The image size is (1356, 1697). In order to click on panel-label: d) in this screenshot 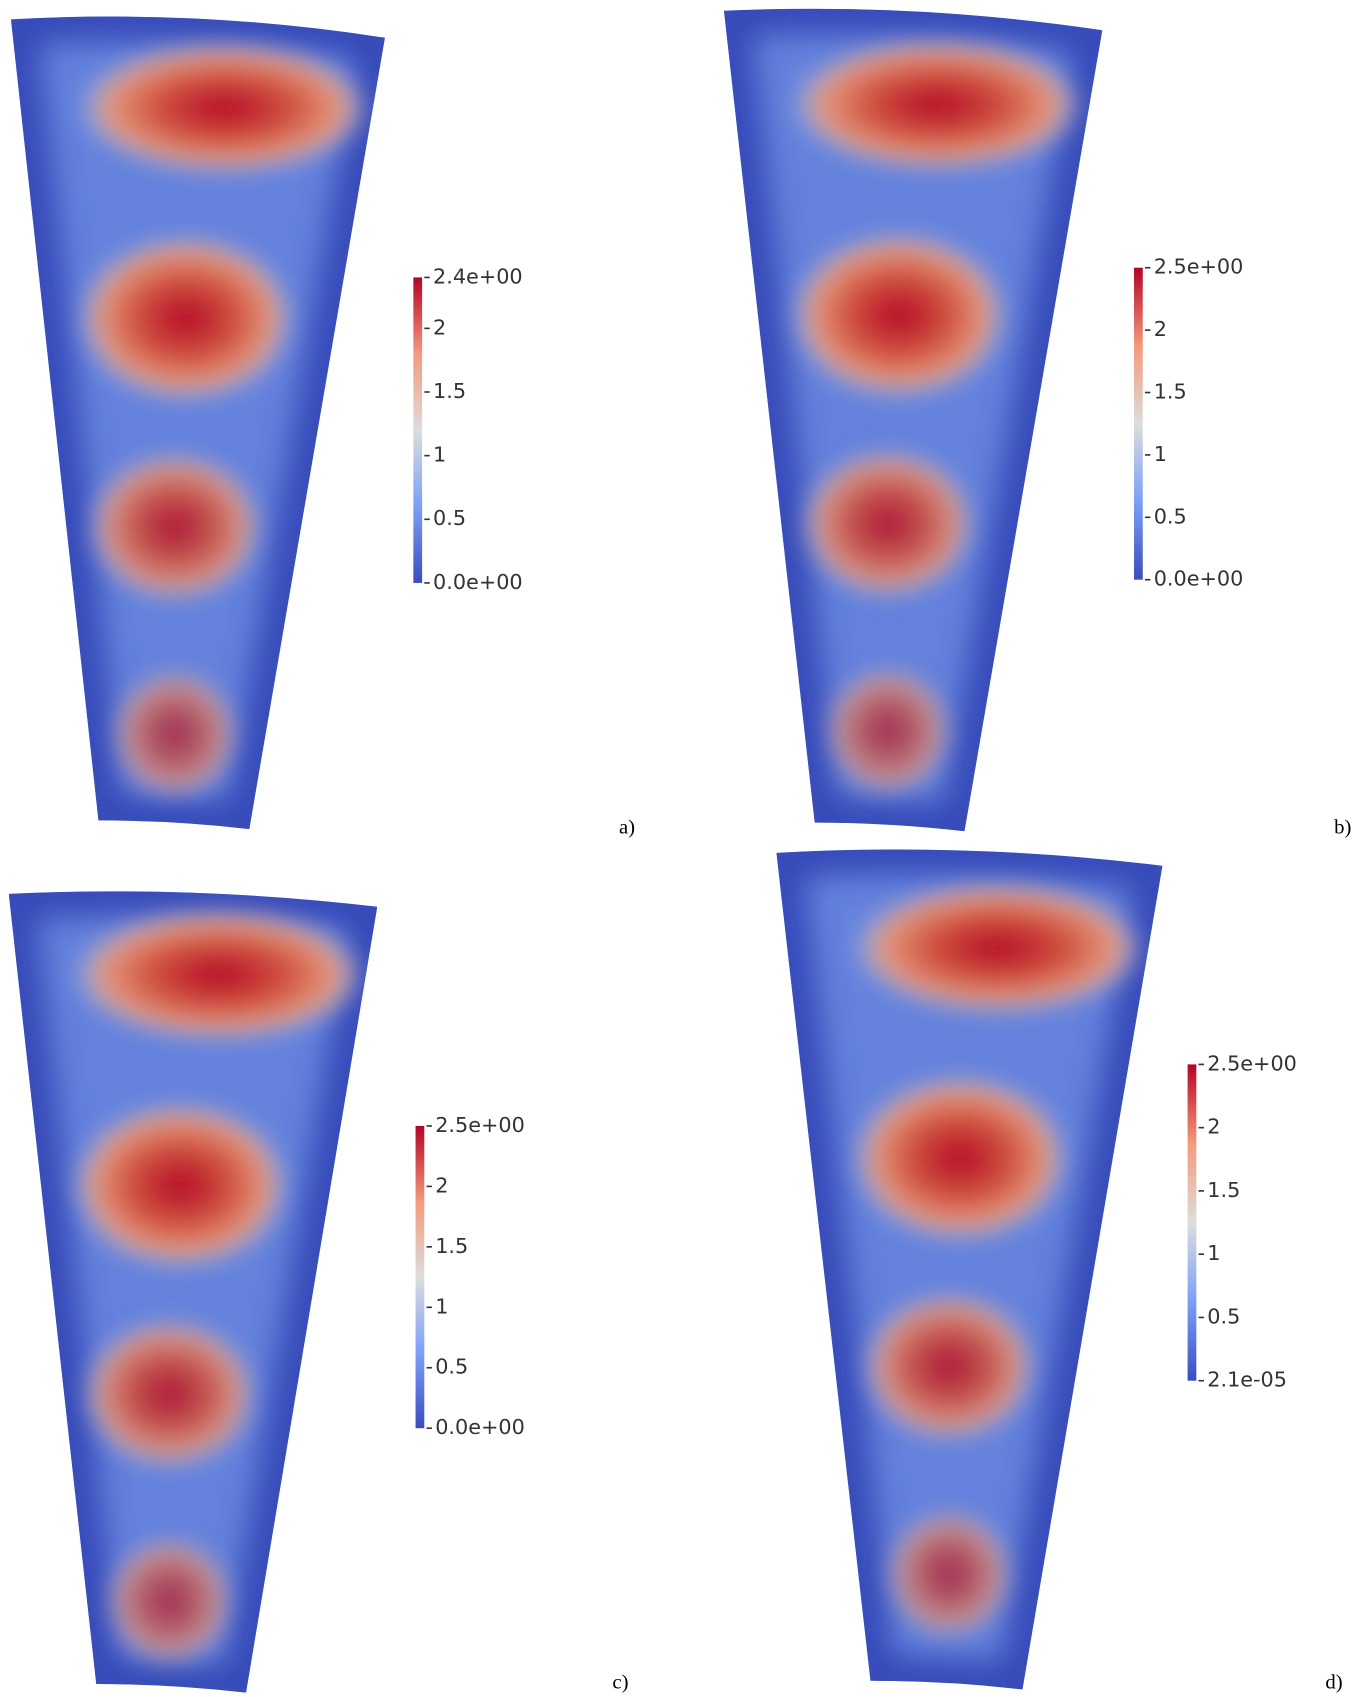, I will do `click(1333, 1682)`.